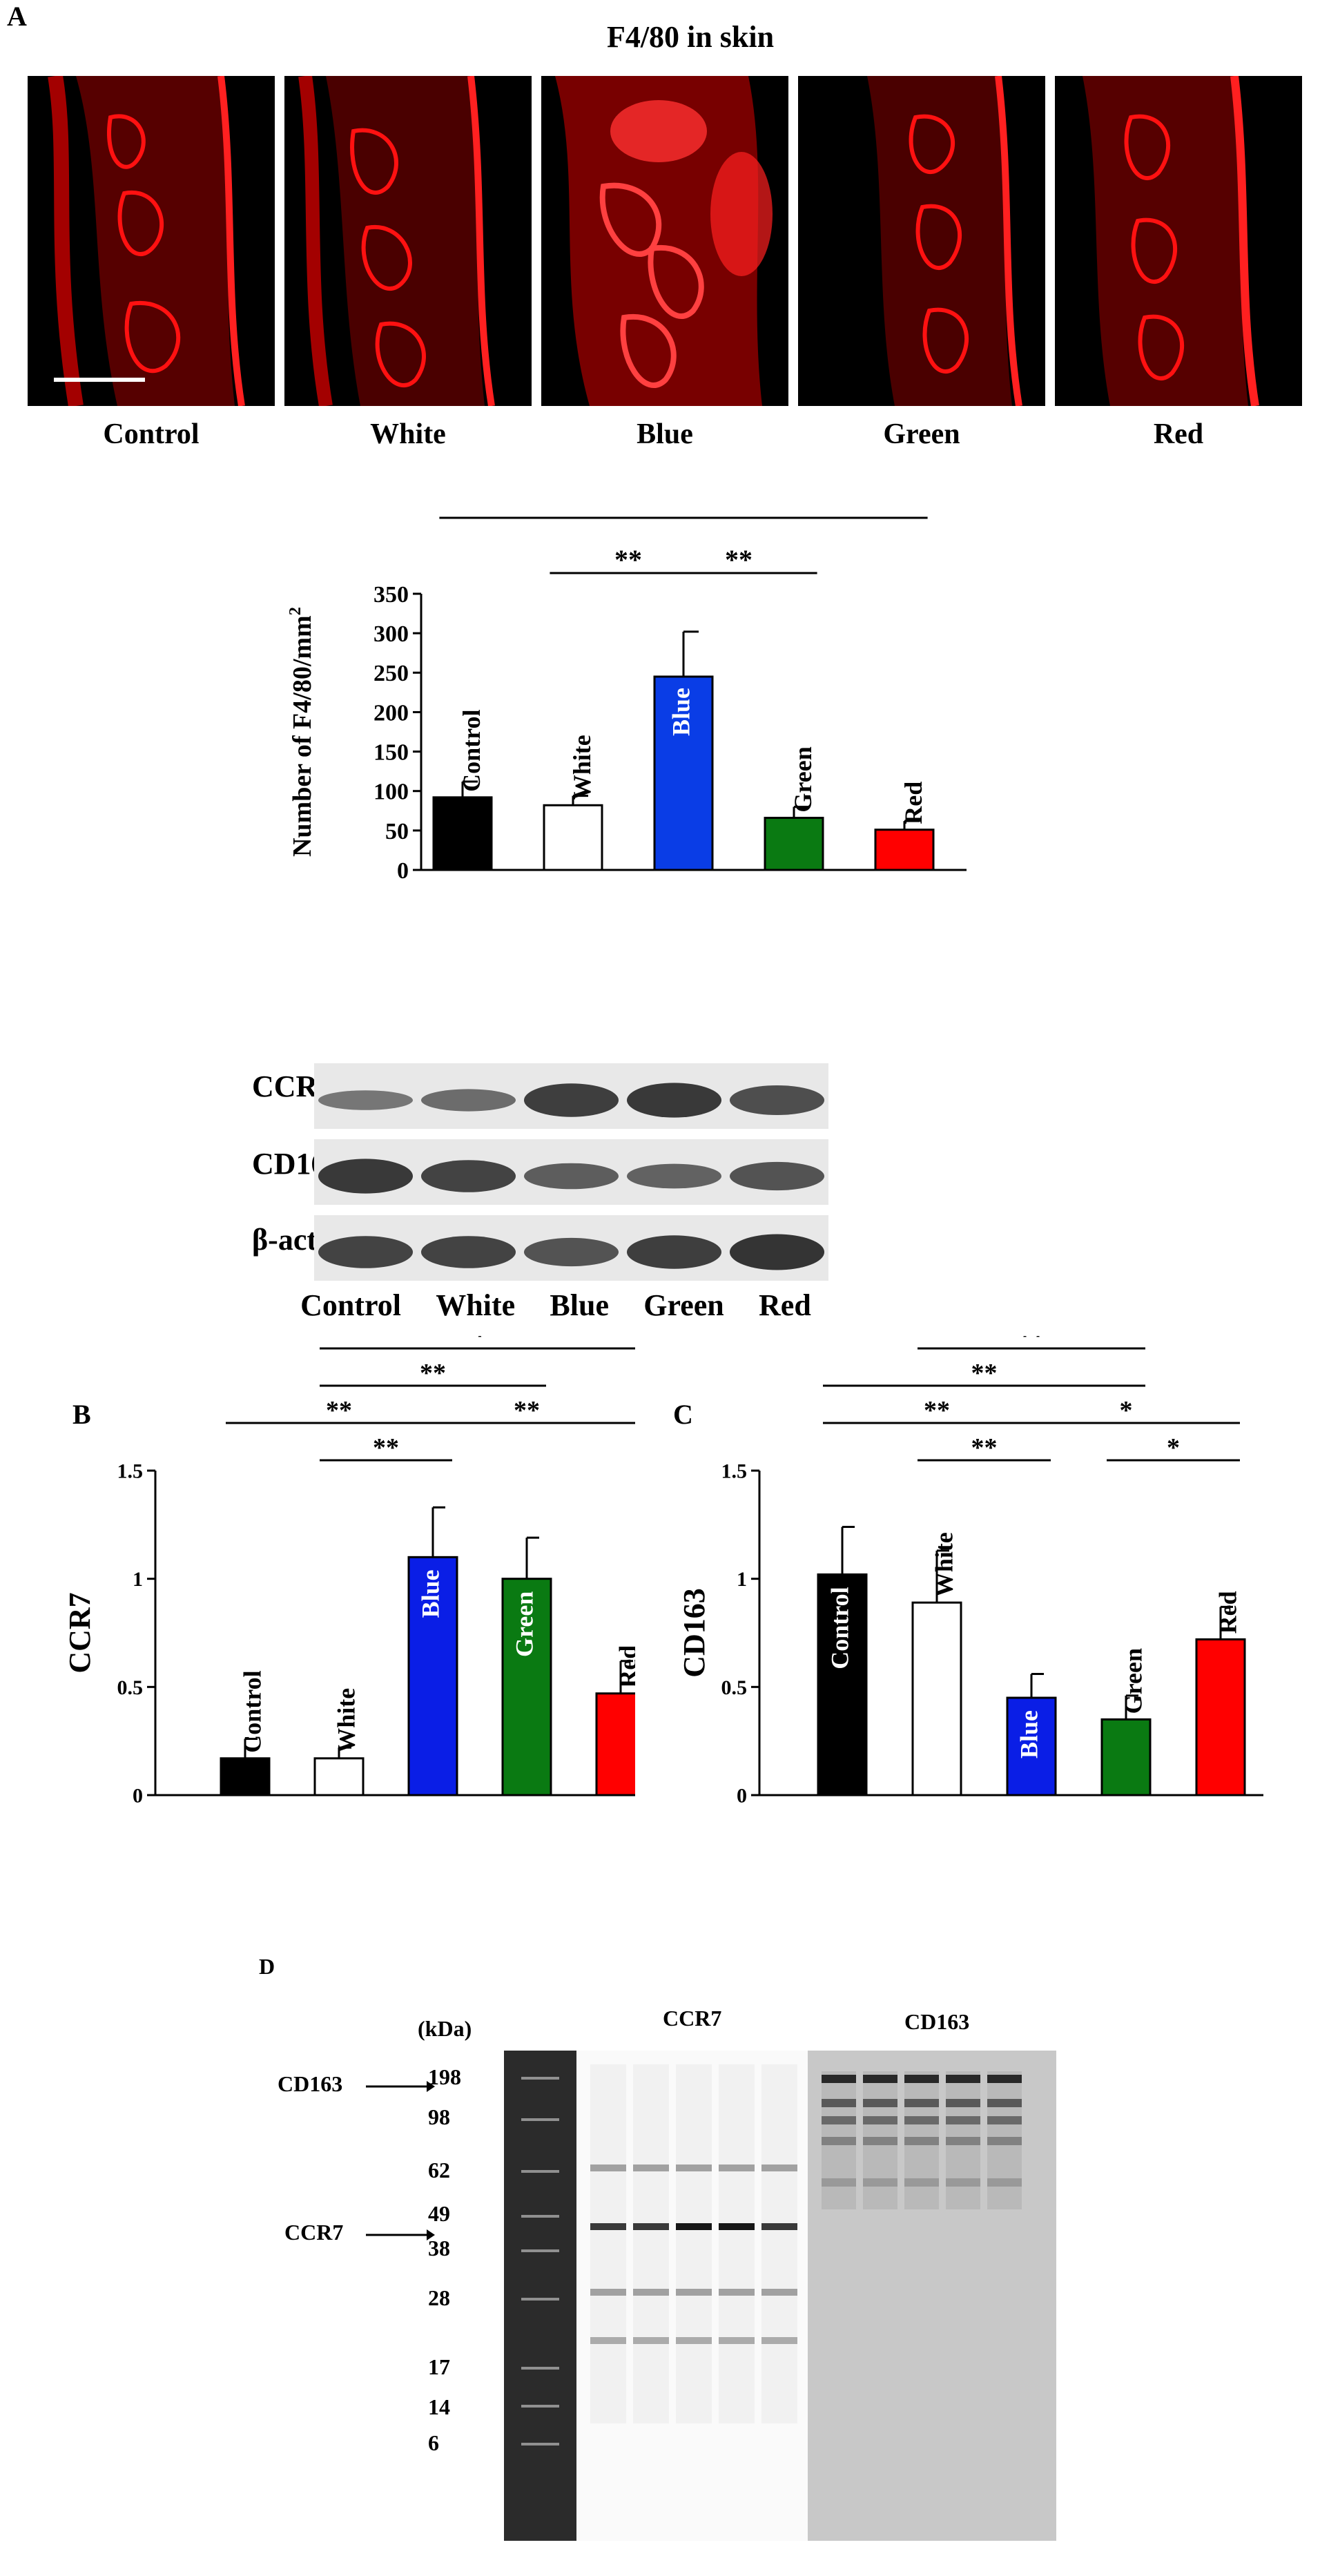  Describe the element at coordinates (81, 1414) in the screenshot. I see `panel-b-letter: B` at that location.